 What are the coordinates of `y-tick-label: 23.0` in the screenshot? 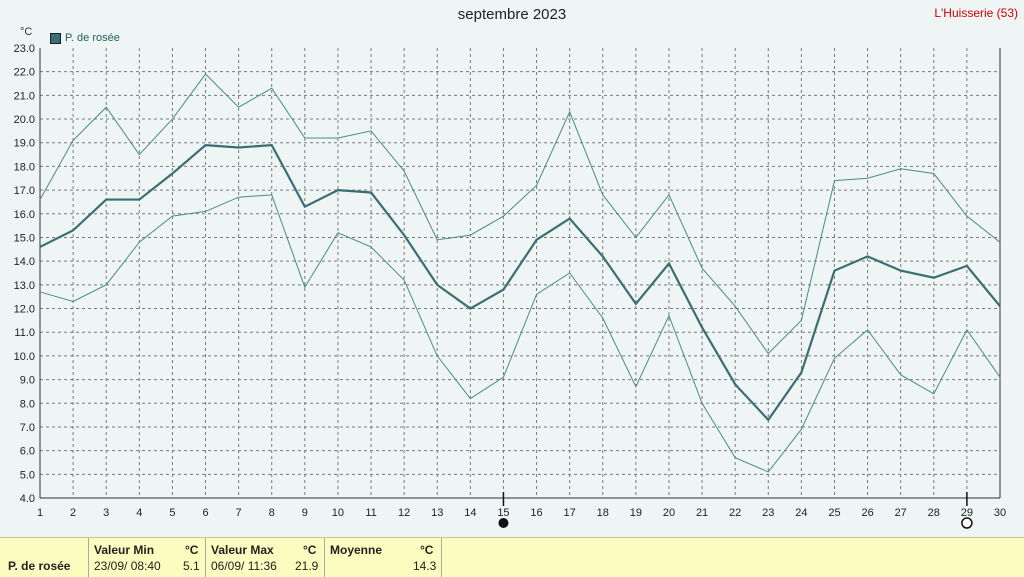 It's located at (24, 49).